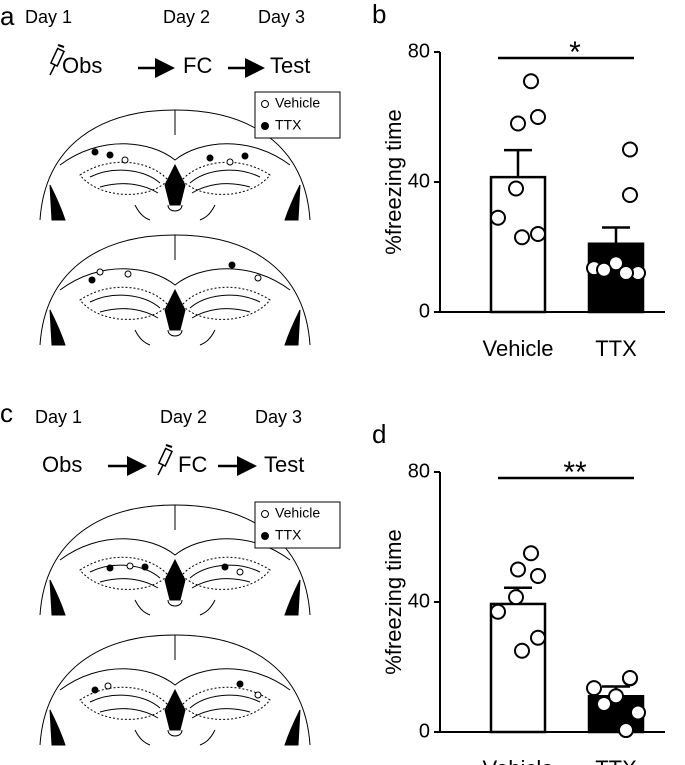 This screenshot has width=685, height=765. What do you see at coordinates (379, 14) in the screenshot?
I see `panel-label: b` at bounding box center [379, 14].